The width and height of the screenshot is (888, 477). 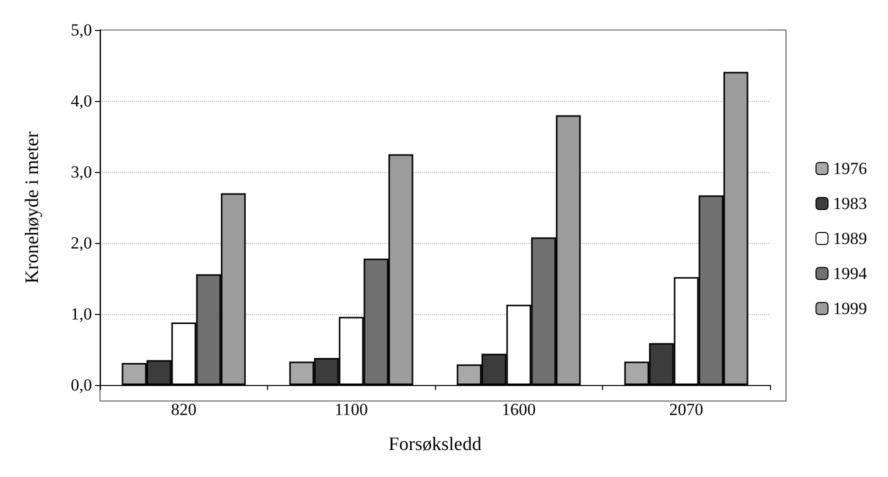 I want to click on y-tick-label: 1,0, so click(x=81, y=314).